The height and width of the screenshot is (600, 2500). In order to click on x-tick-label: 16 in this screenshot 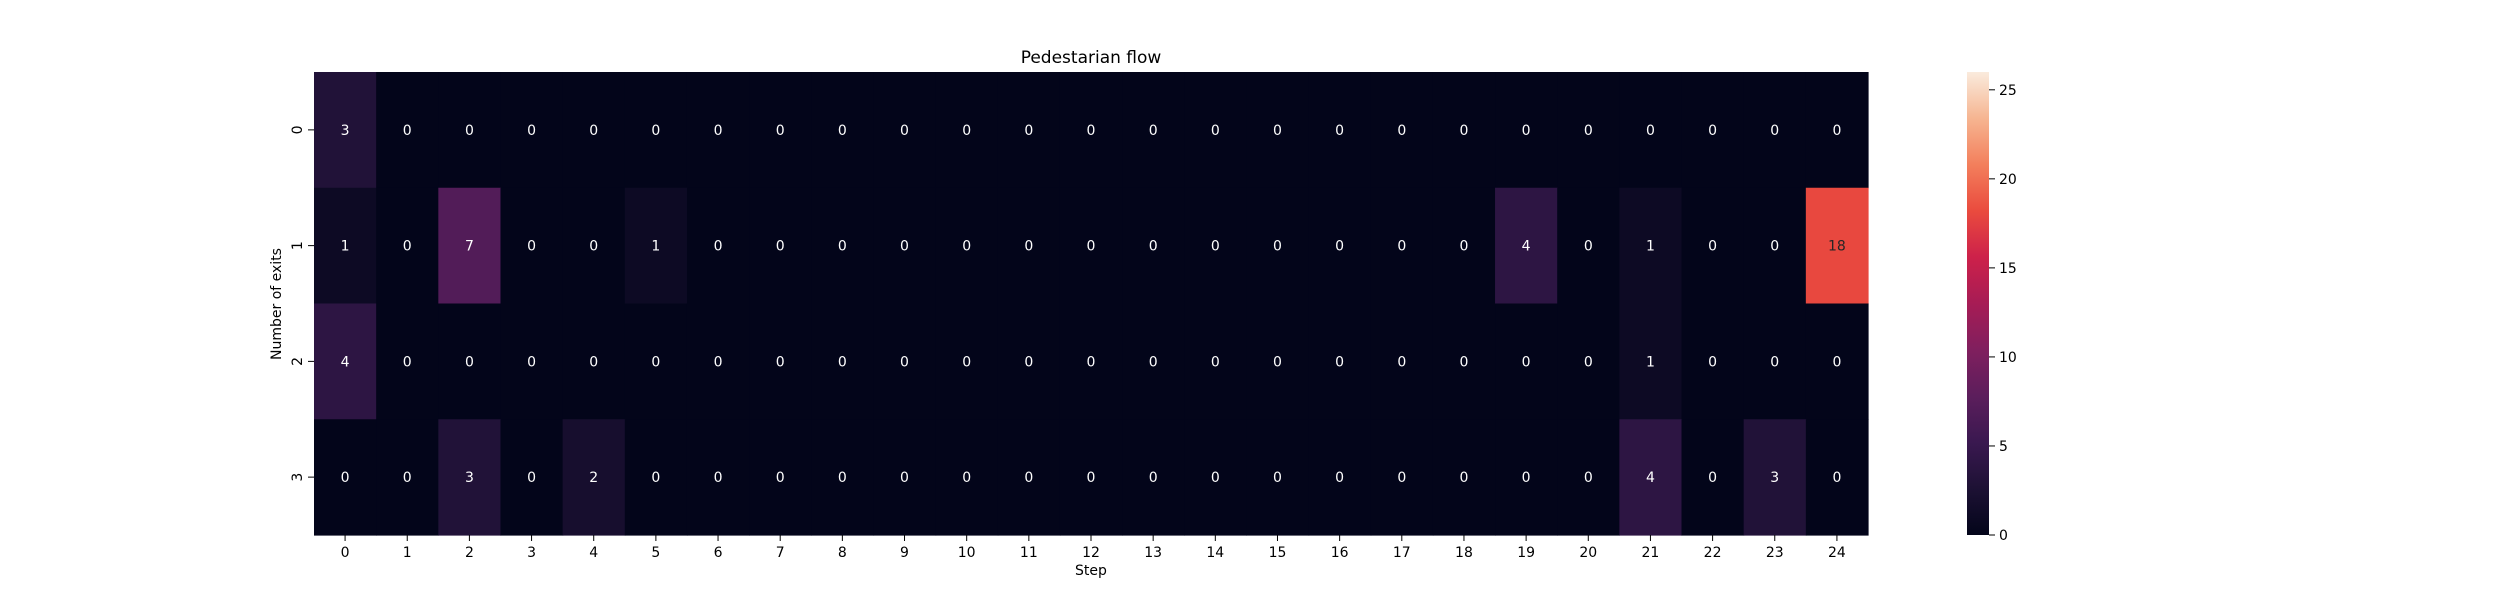, I will do `click(1340, 553)`.